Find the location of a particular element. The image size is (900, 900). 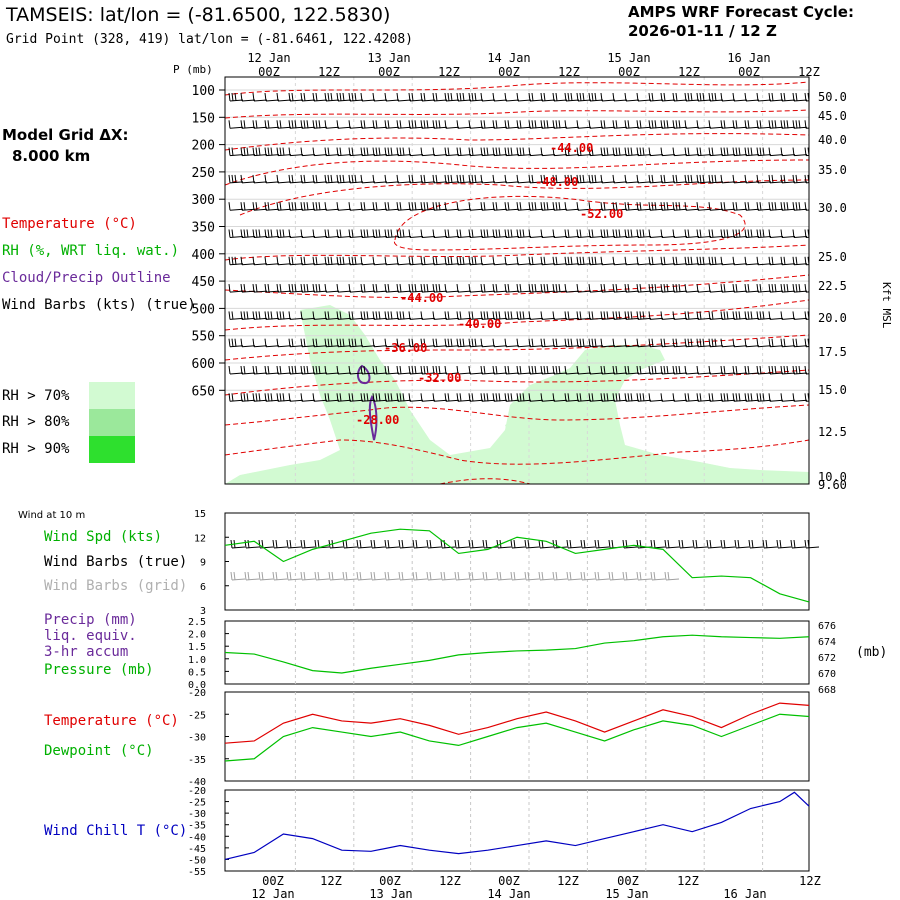

wind-speed-label: Wind Spd (kts) is located at coordinates (103, 537).